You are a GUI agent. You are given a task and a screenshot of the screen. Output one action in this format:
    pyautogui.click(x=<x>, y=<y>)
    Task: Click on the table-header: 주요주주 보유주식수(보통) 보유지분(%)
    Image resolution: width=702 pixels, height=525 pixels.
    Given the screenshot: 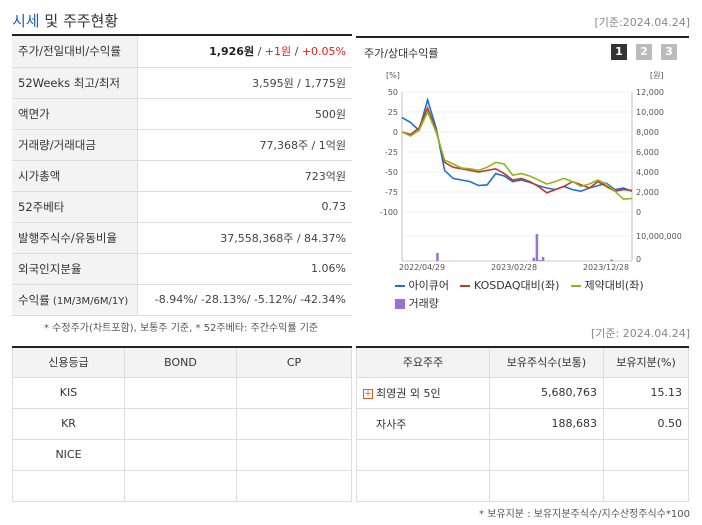 What is the action you would take?
    pyautogui.click(x=522, y=362)
    